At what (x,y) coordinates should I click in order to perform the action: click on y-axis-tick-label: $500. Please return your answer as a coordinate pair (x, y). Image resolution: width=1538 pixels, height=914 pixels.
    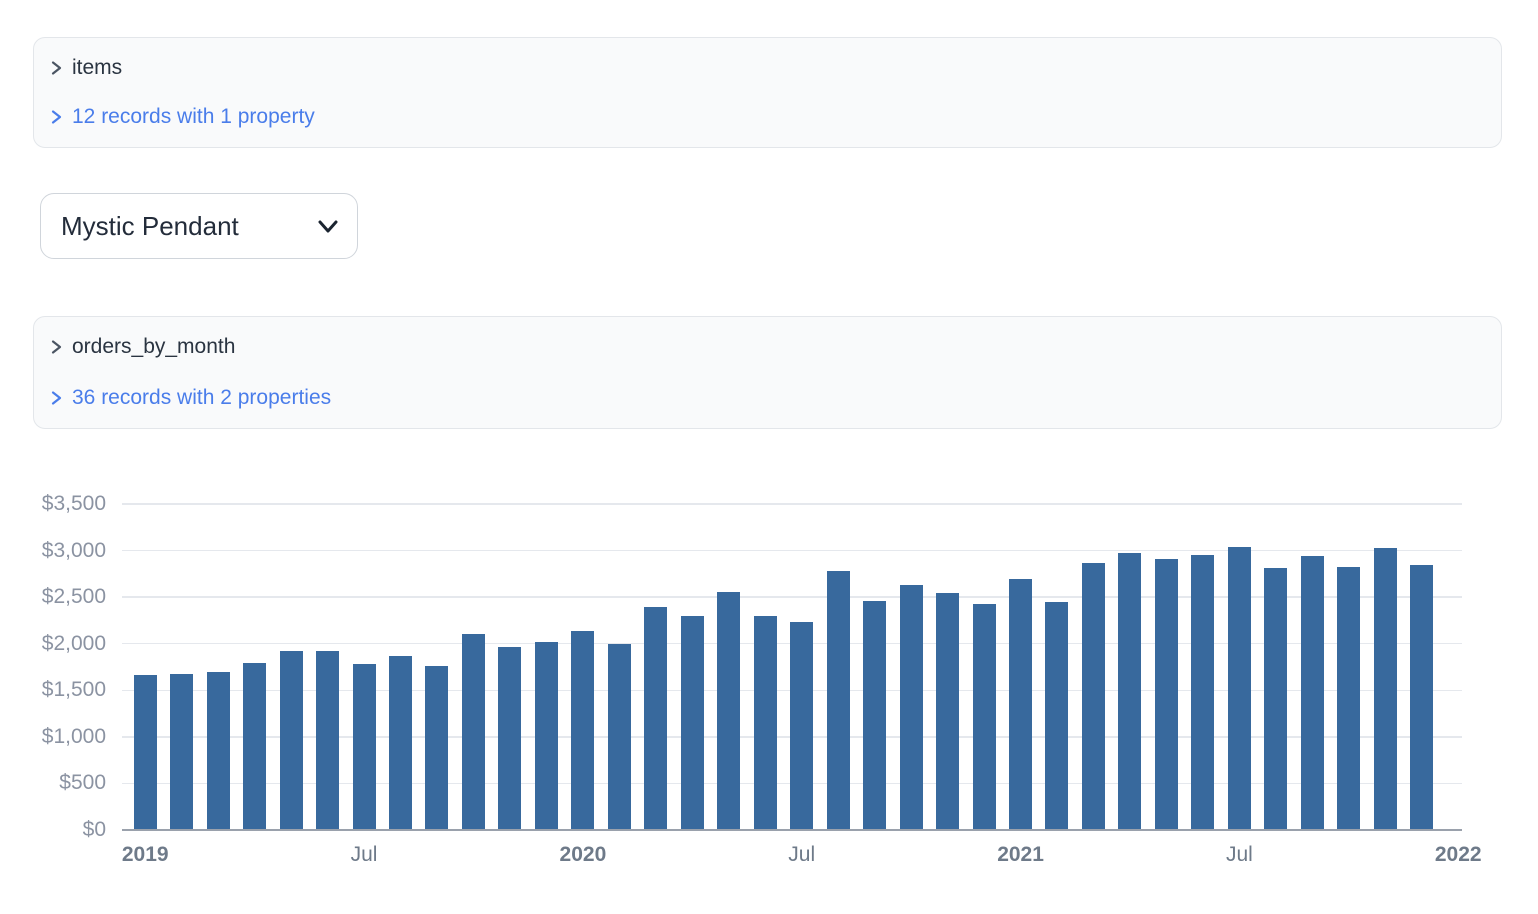
    Looking at the image, I should click on (82, 783).